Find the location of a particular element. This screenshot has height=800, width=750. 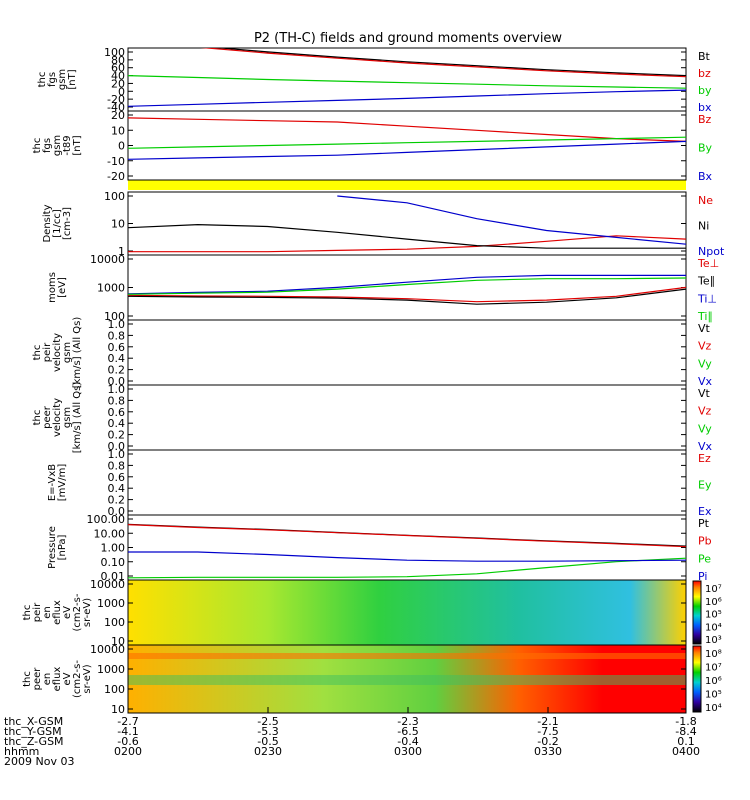

series-line-Te∥ is located at coordinates (407, 296).